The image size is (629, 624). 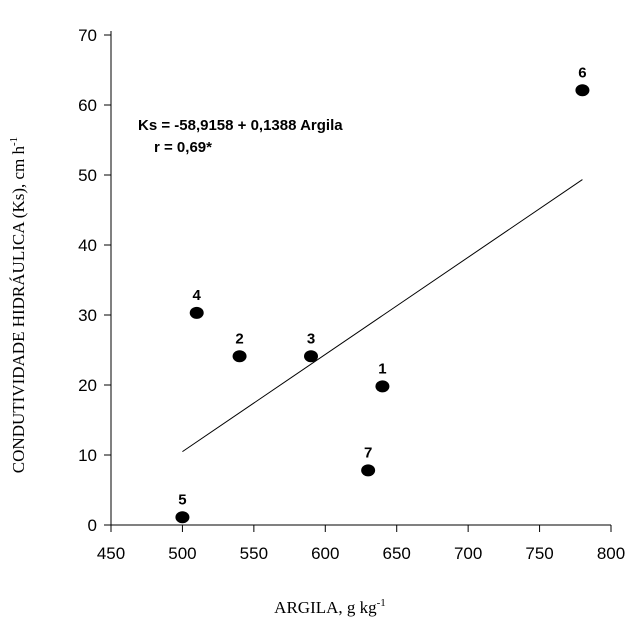 I want to click on x-tick-label: 800, so click(x=611, y=553).